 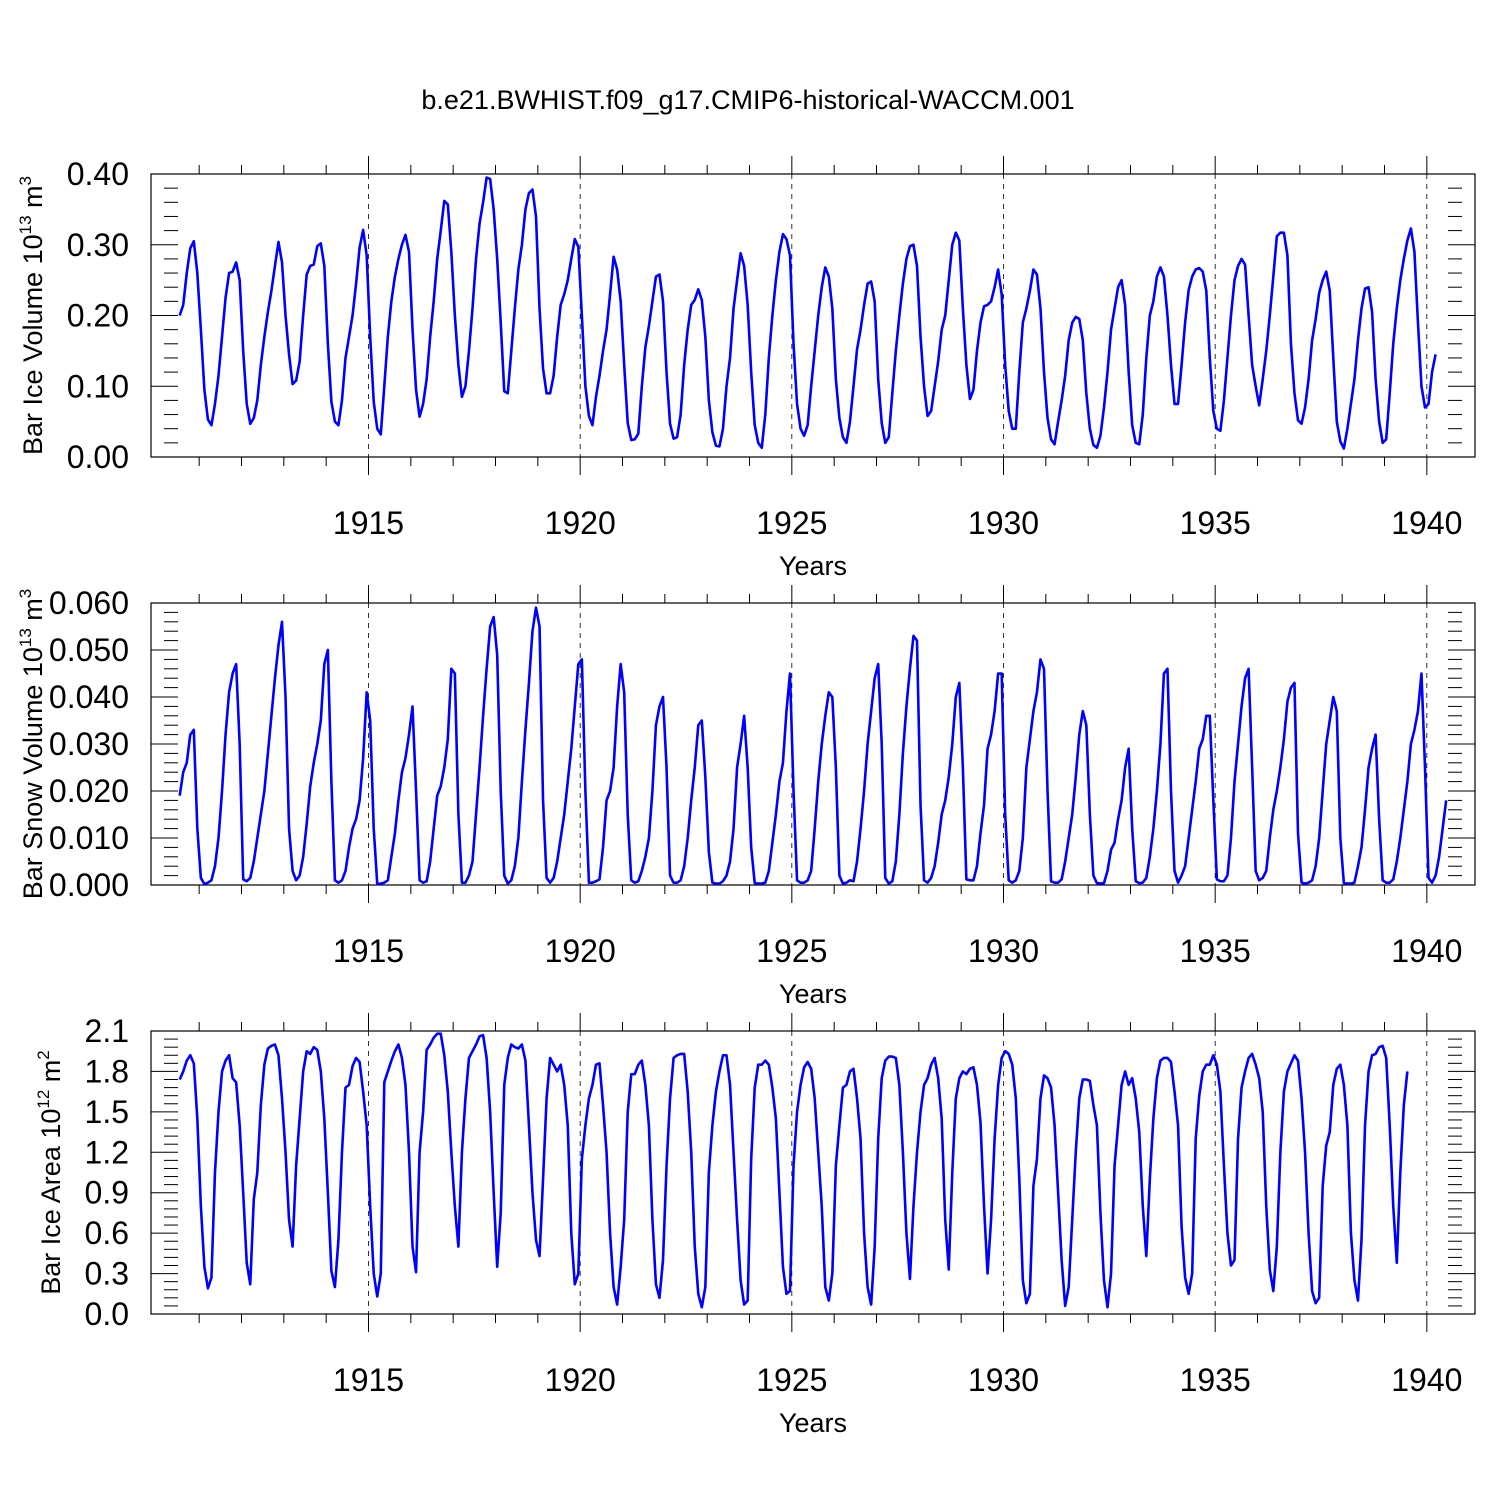 I want to click on y-tick-label: 0.3, so click(x=107, y=1274).